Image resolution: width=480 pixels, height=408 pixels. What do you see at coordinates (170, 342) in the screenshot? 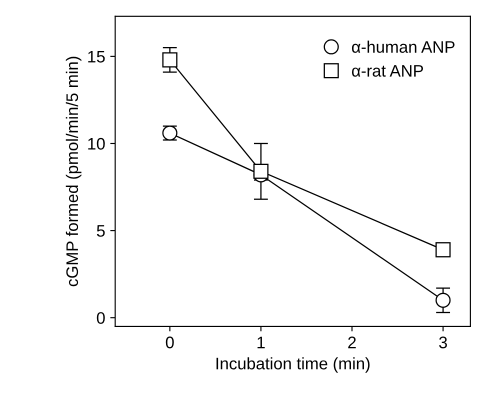
I see `x-tick-label: 0` at bounding box center [170, 342].